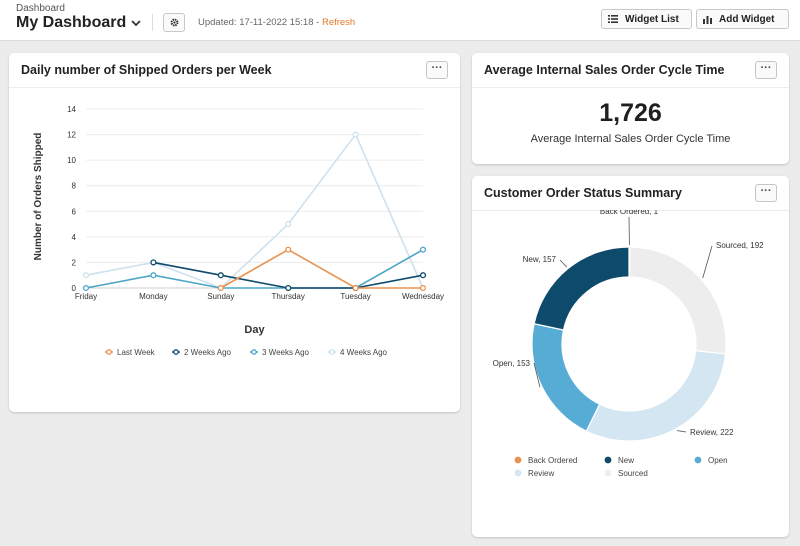  I want to click on widget-title: Daily number of Shipped Orders per Week, so click(146, 70).